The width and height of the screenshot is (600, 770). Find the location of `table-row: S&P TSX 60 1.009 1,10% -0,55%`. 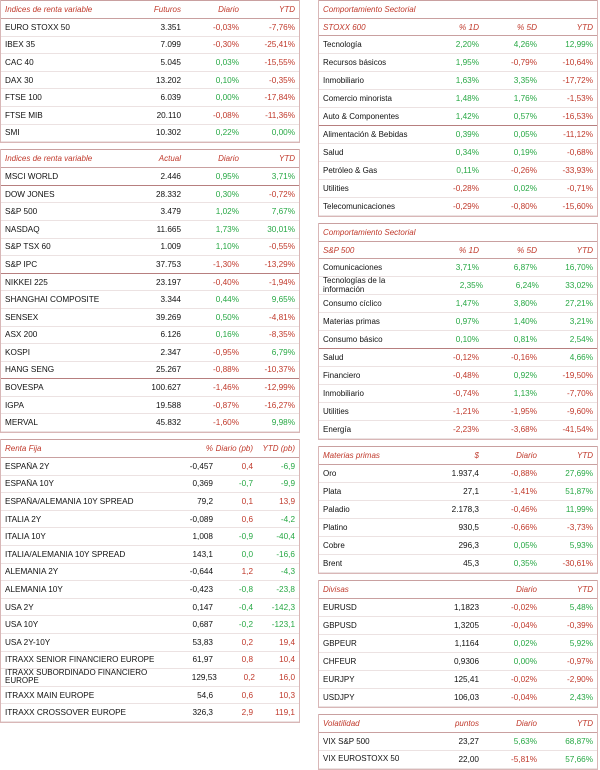

table-row: S&P TSX 60 1.009 1,10% -0,55% is located at coordinates (150, 248).